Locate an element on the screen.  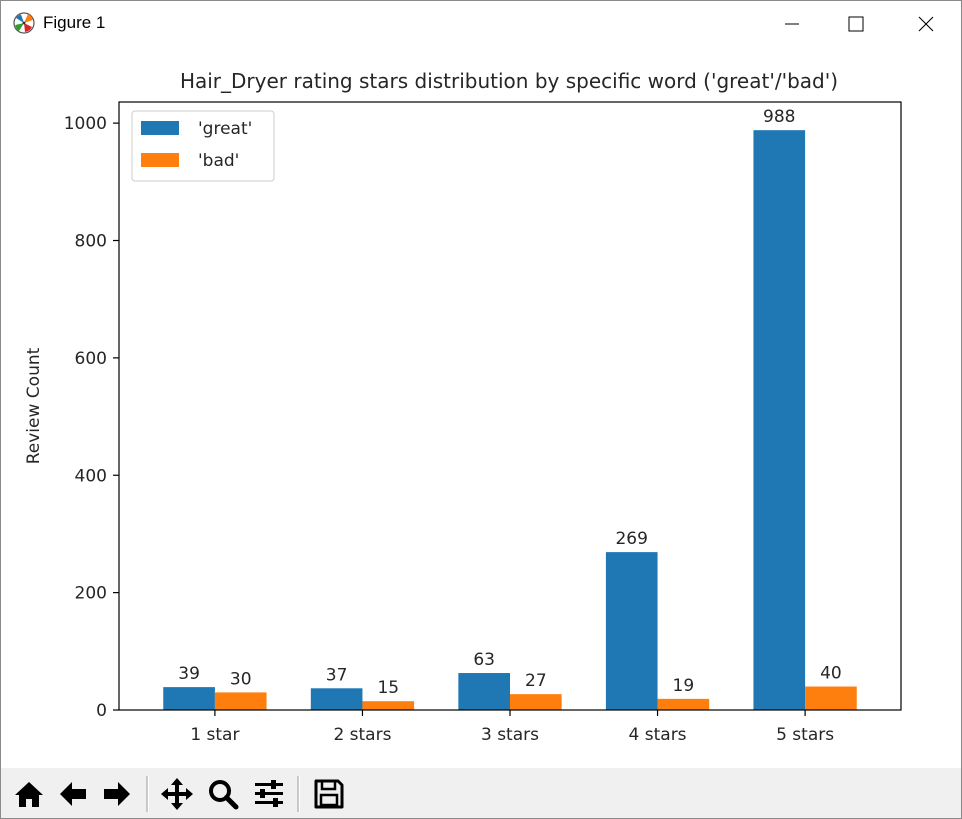
y-tick-label: 200 is located at coordinates (91, 594).